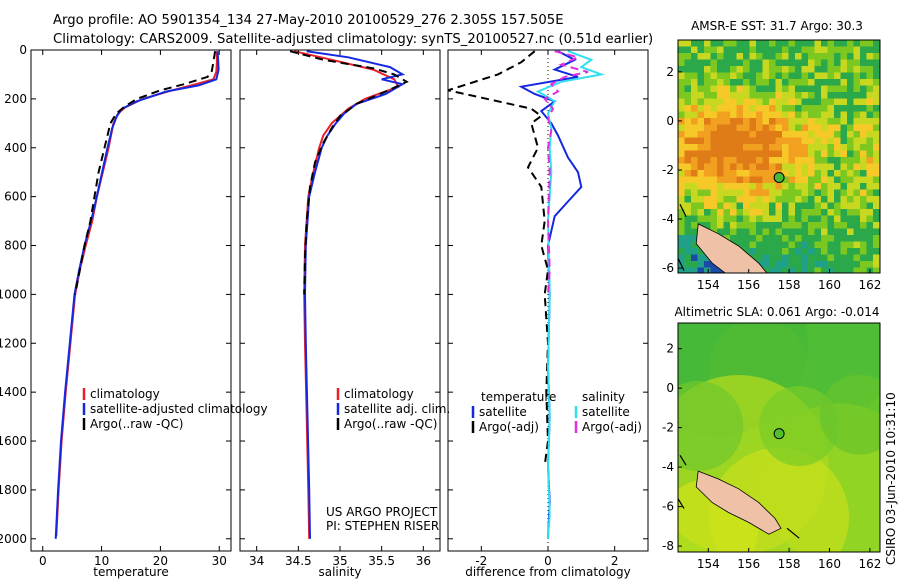 The image size is (900, 580). Describe the element at coordinates (339, 561) in the screenshot. I see `x-tick-label: 35` at that location.